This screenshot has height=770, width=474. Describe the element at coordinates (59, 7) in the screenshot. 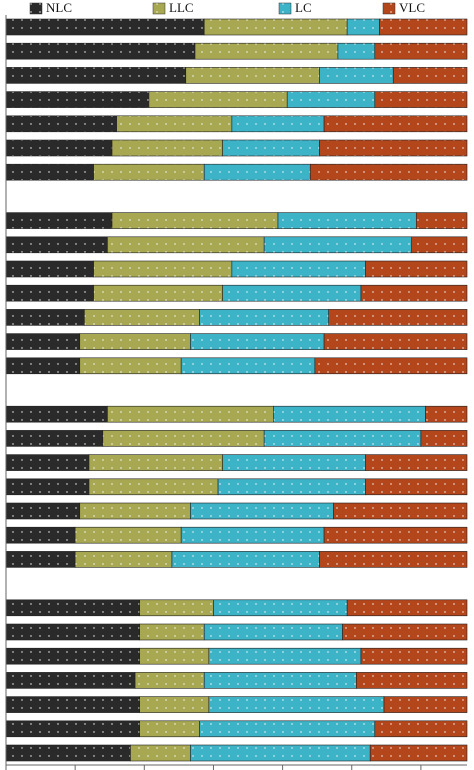

I see `legend-label: NLC` at that location.